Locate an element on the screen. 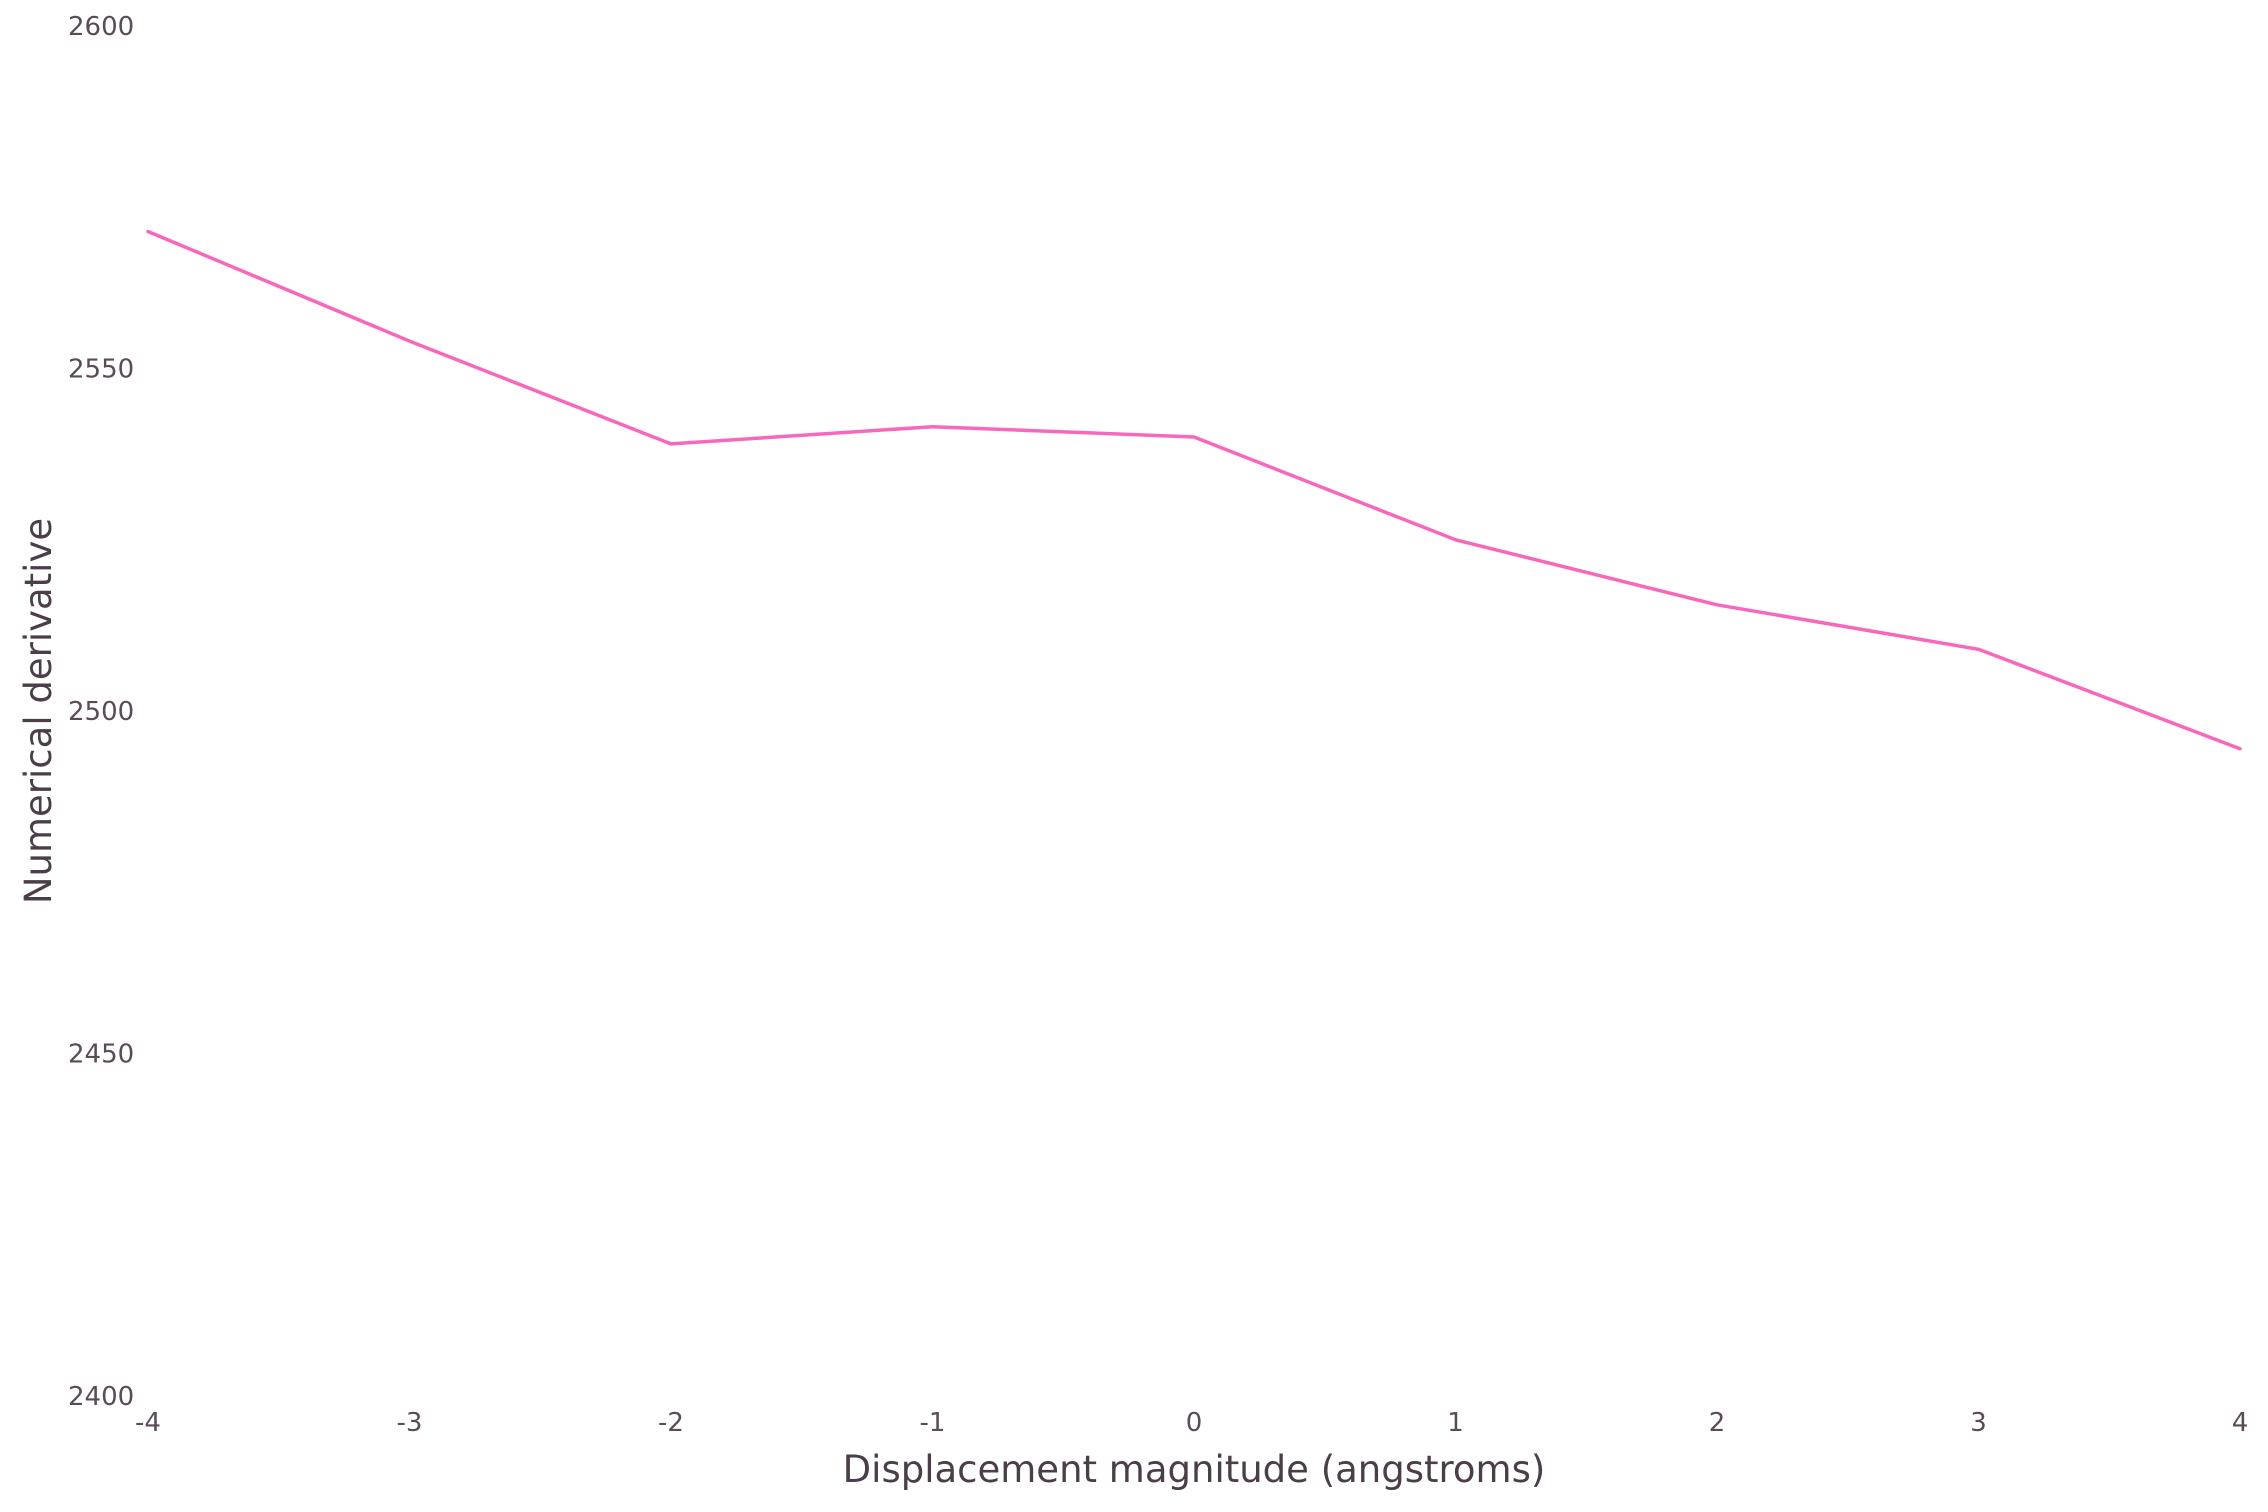 Image resolution: width=2268 pixels, height=1512 pixels. x-tick-label: 2 is located at coordinates (1717, 1423).